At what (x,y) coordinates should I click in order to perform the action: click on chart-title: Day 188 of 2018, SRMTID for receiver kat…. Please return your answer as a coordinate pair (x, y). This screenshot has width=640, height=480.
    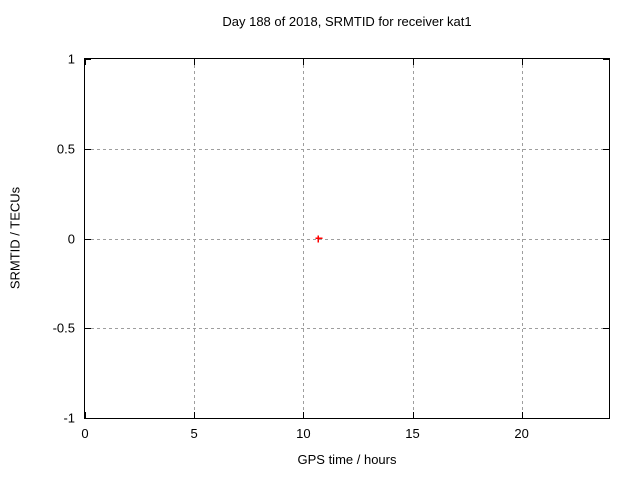
    Looking at the image, I should click on (347, 21).